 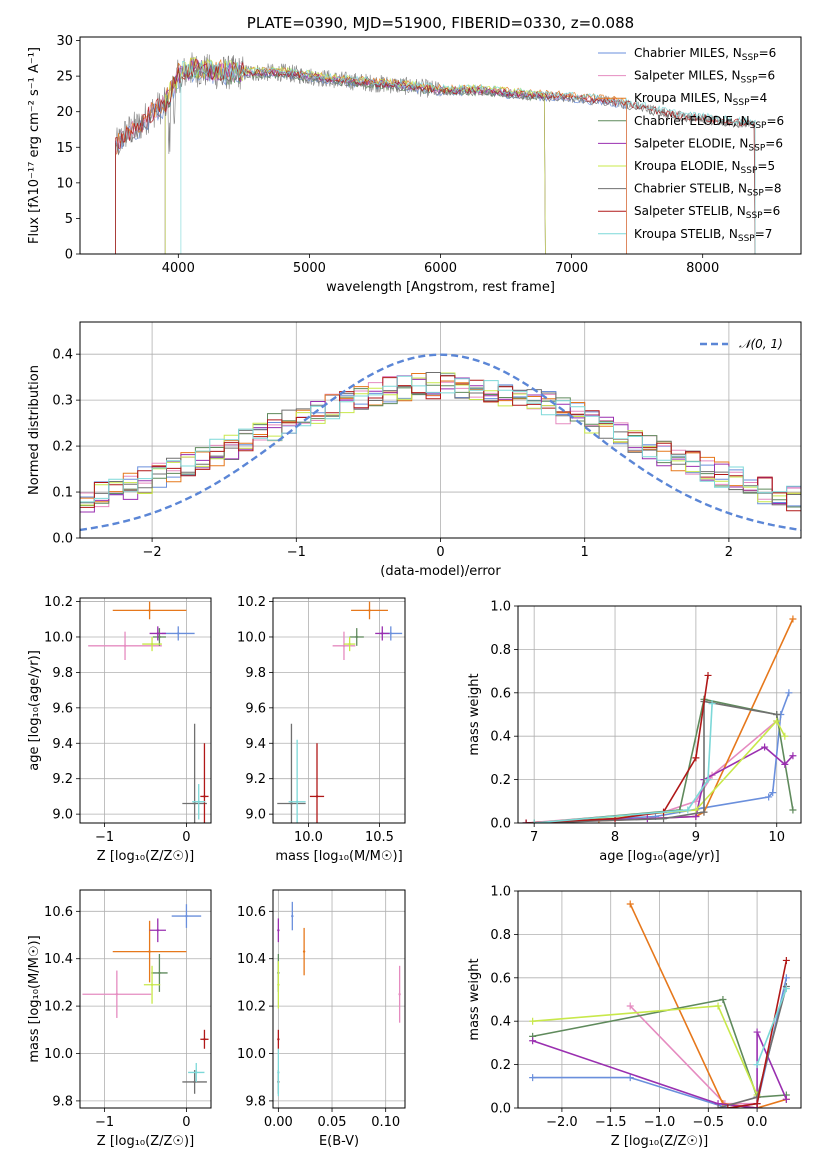 I want to click on y-axis-label: Flux [fλ10⁻¹⁷ erg cm⁻² s⁻¹ A⁻¹], so click(x=34, y=145).